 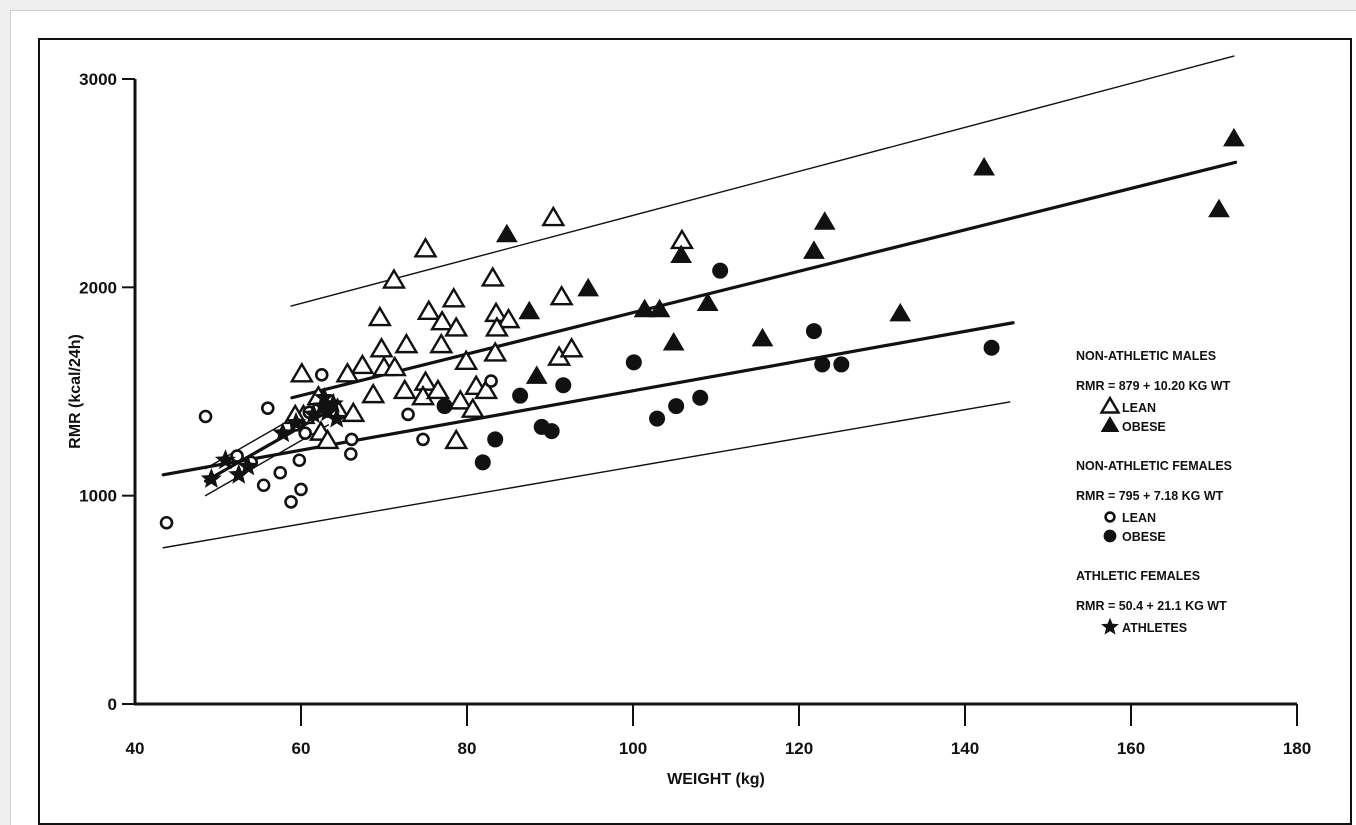 I want to click on x-tick-label: 60, so click(x=301, y=748).